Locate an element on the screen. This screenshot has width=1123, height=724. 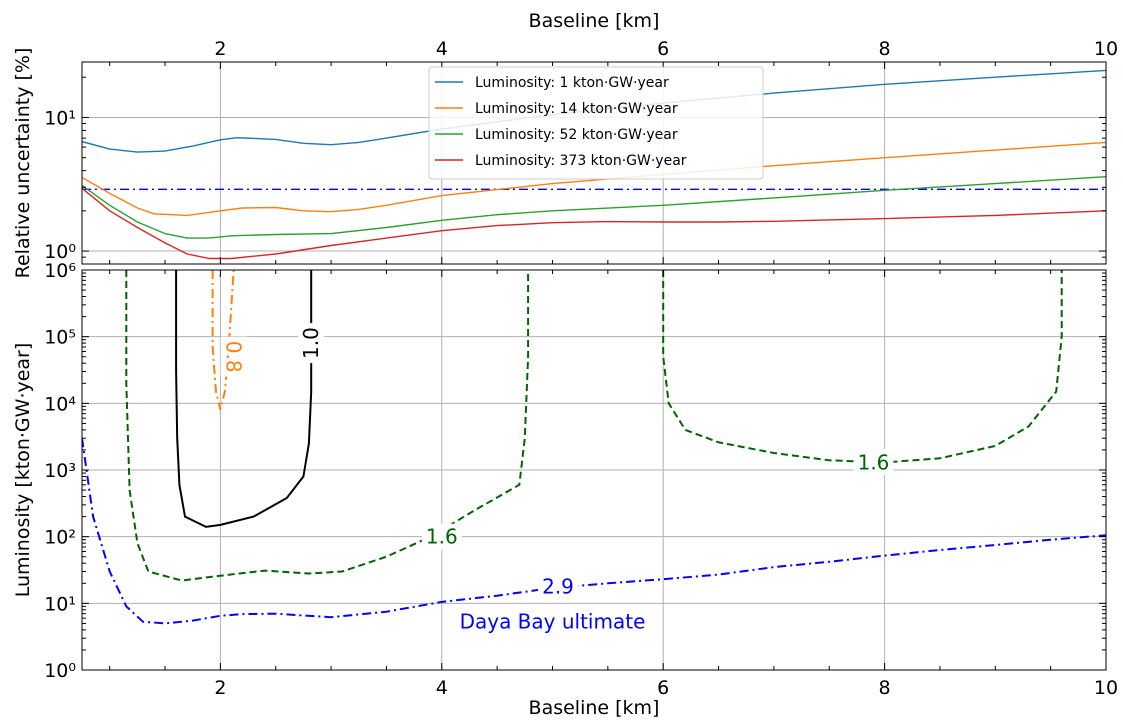
contour-label-1.6-4: 1.6 is located at coordinates (873, 462).